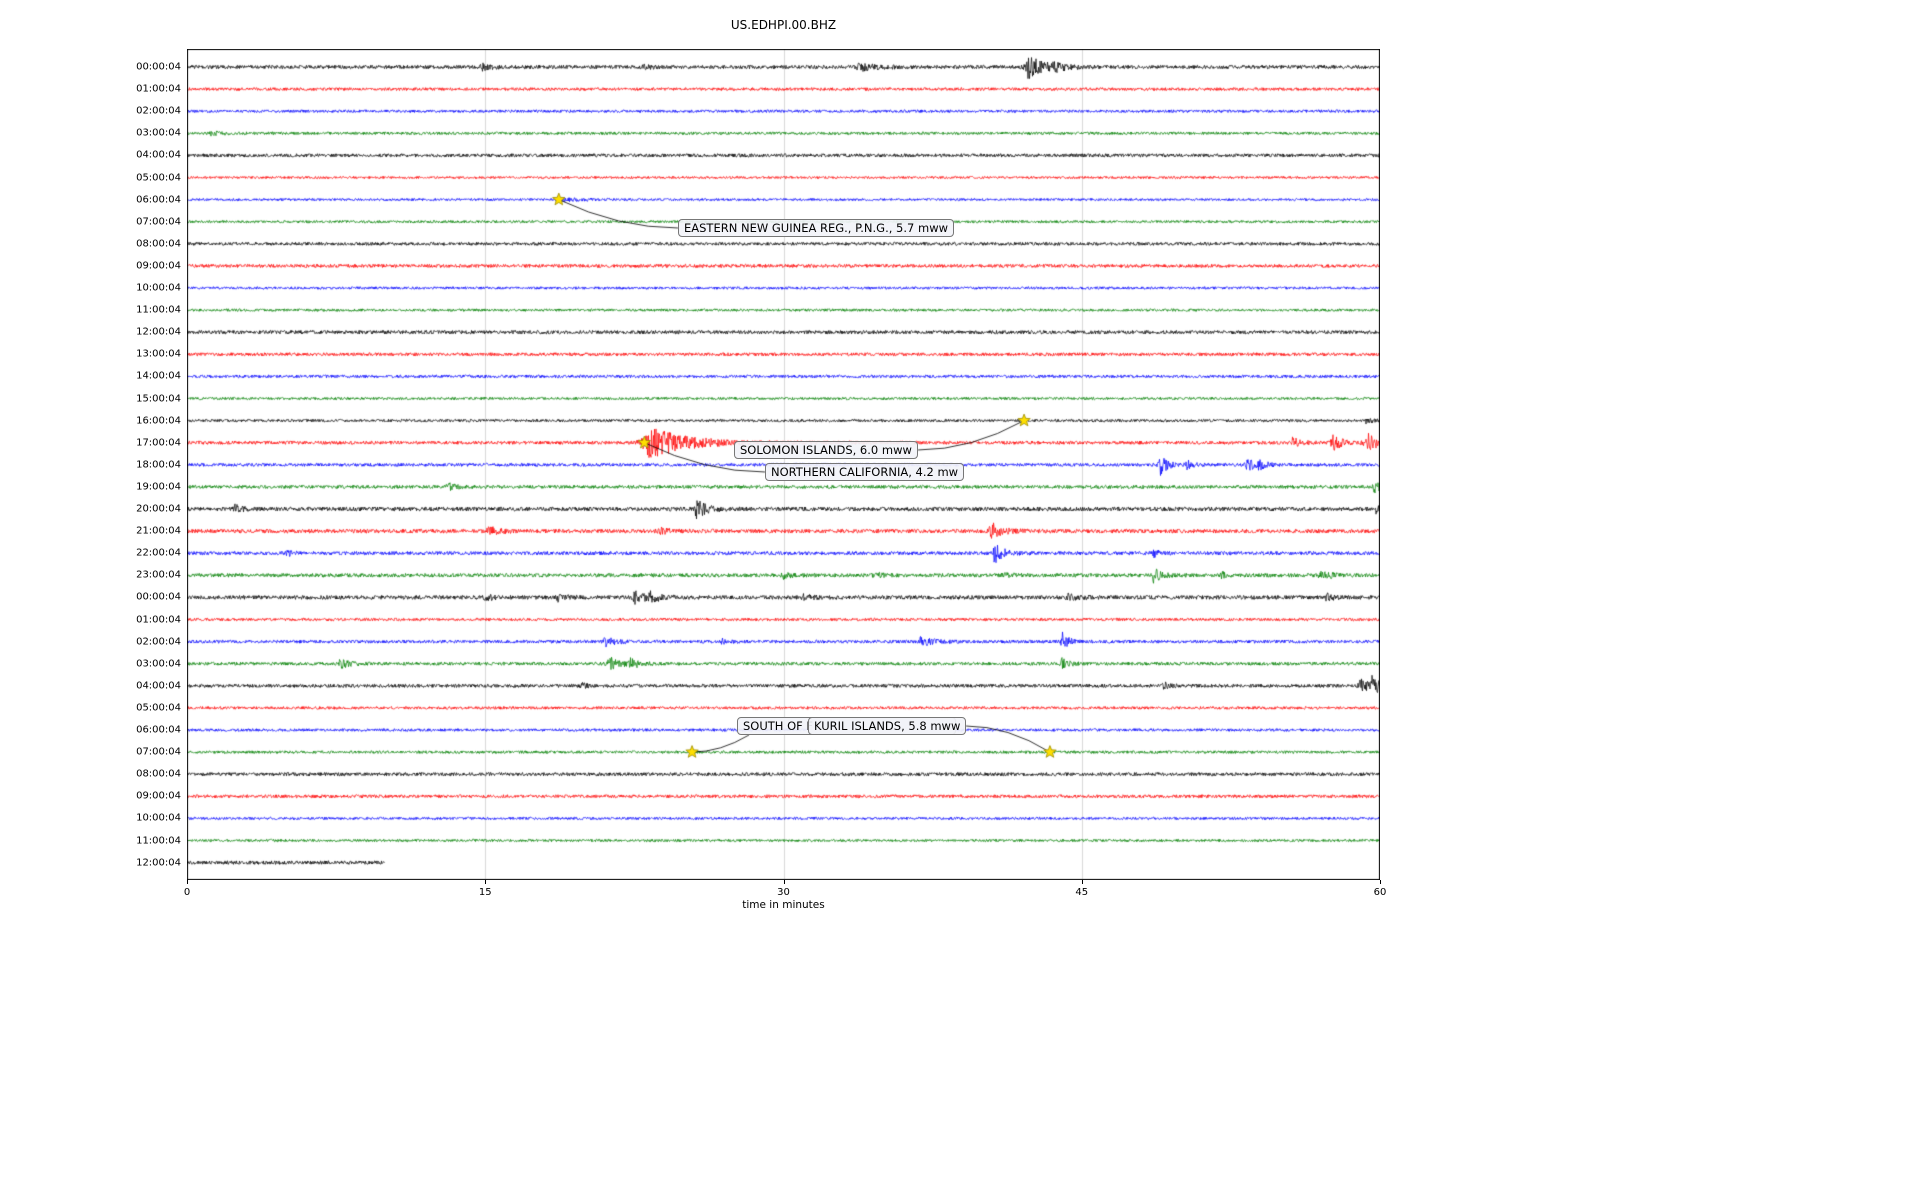  Describe the element at coordinates (158, 575) in the screenshot. I see `row-time-label: 23:00:04` at that location.